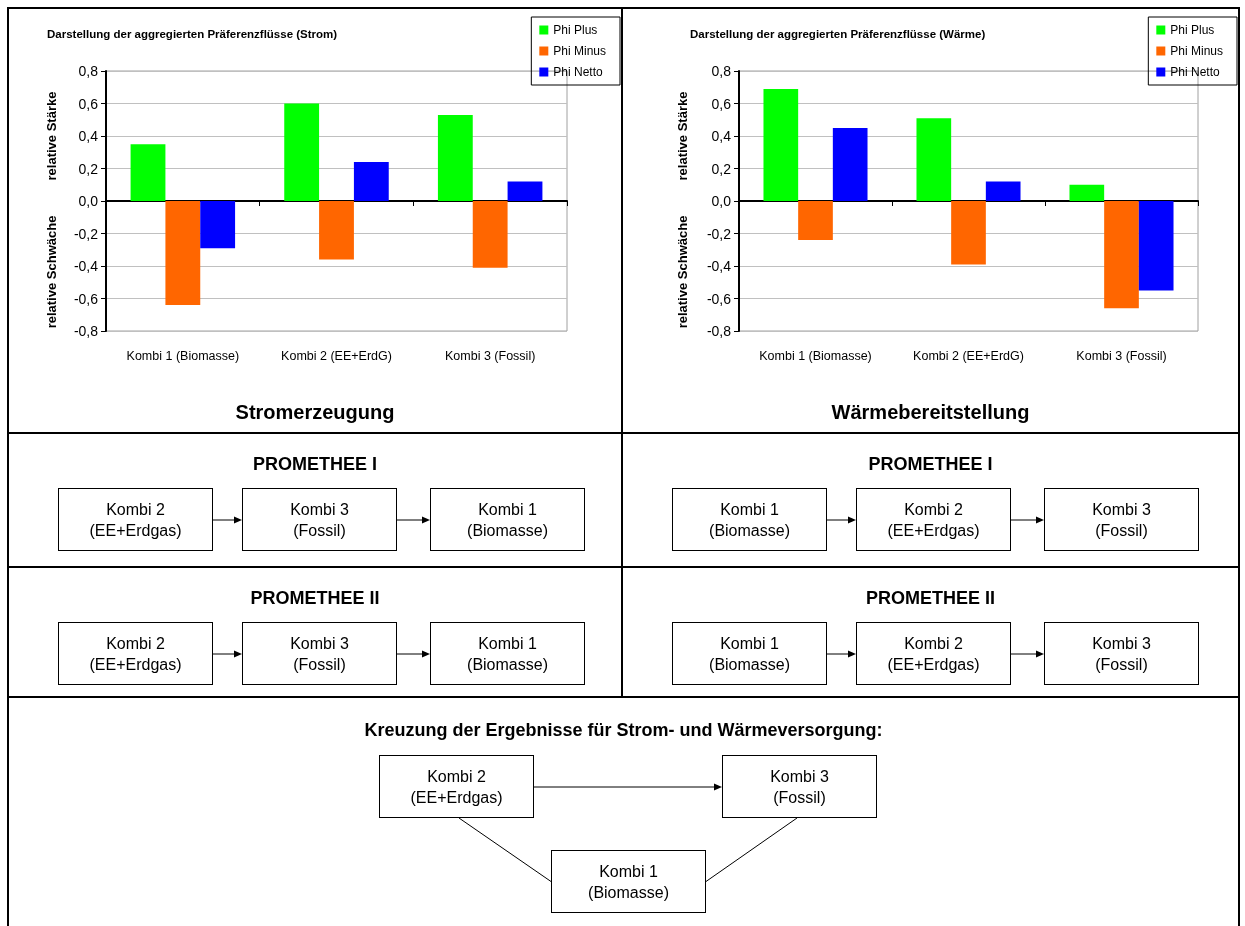 The height and width of the screenshot is (926, 1245). I want to click on chart-title: Darstellung der aggregierten Präferenzflüsse (Strom), so click(192, 34).